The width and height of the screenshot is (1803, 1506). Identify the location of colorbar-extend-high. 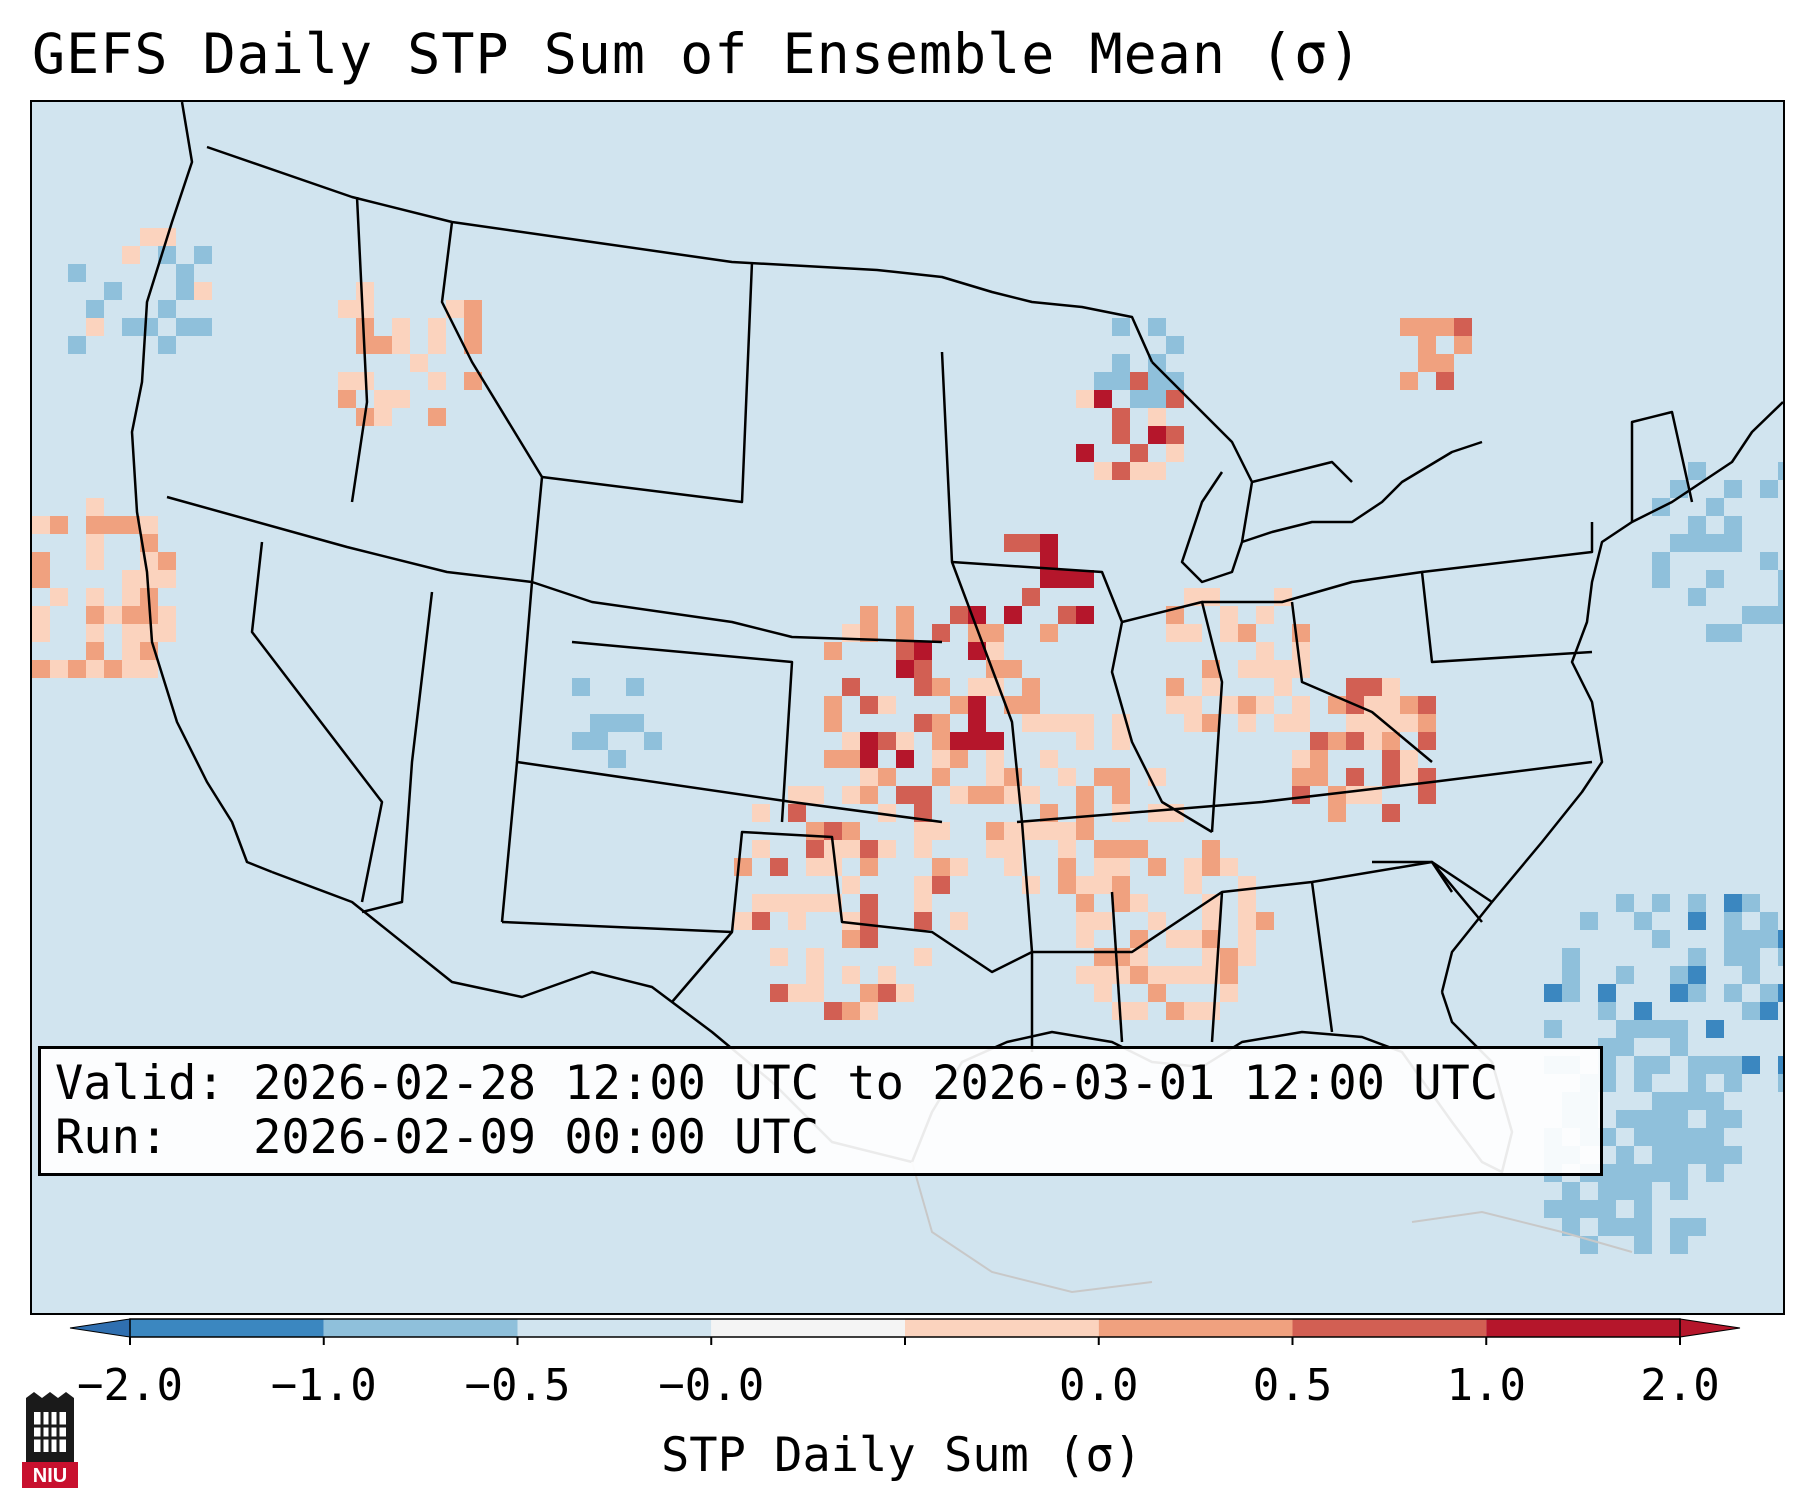
(1710, 1328).